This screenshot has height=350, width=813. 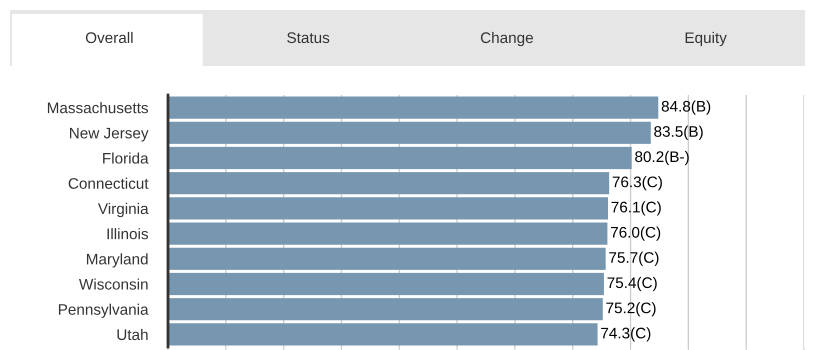 I want to click on data-label: 76.1(C), so click(x=636, y=208).